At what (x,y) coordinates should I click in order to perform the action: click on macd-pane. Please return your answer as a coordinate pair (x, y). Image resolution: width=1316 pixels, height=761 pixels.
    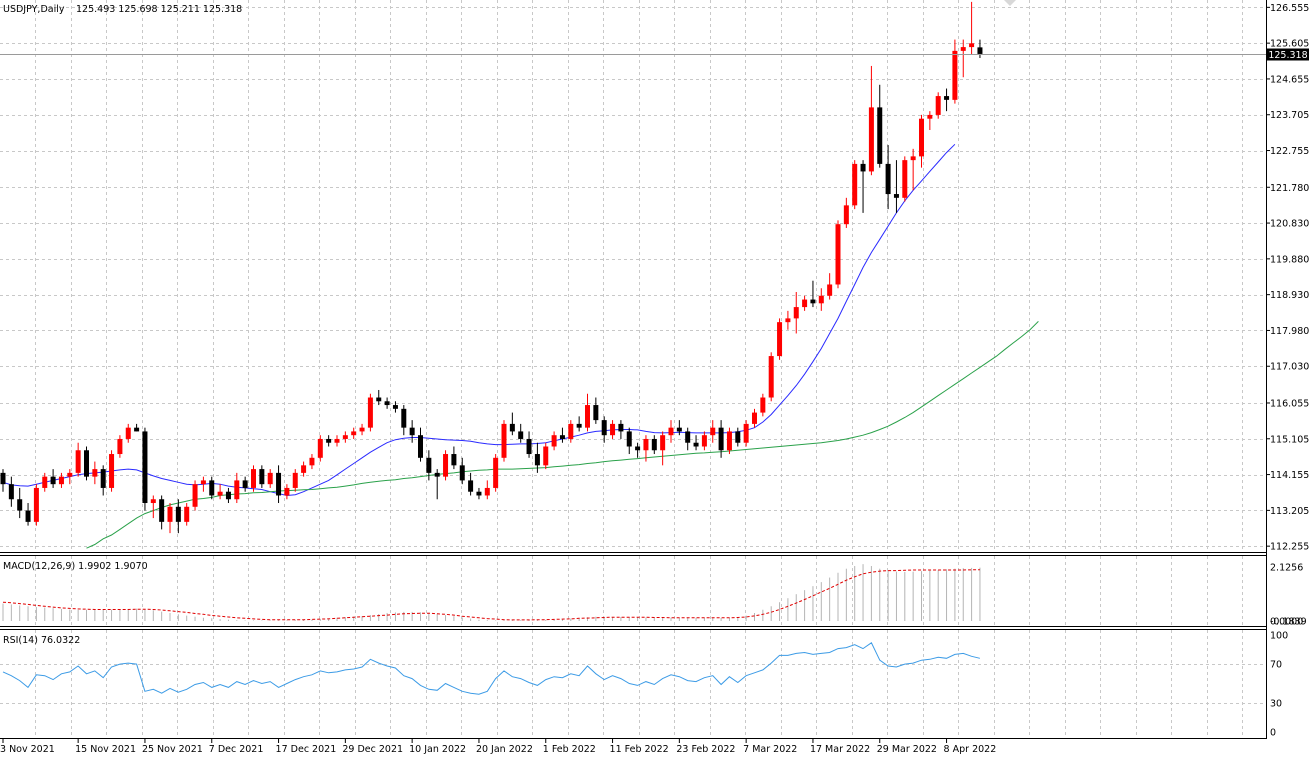
    Looking at the image, I should click on (491, 592).